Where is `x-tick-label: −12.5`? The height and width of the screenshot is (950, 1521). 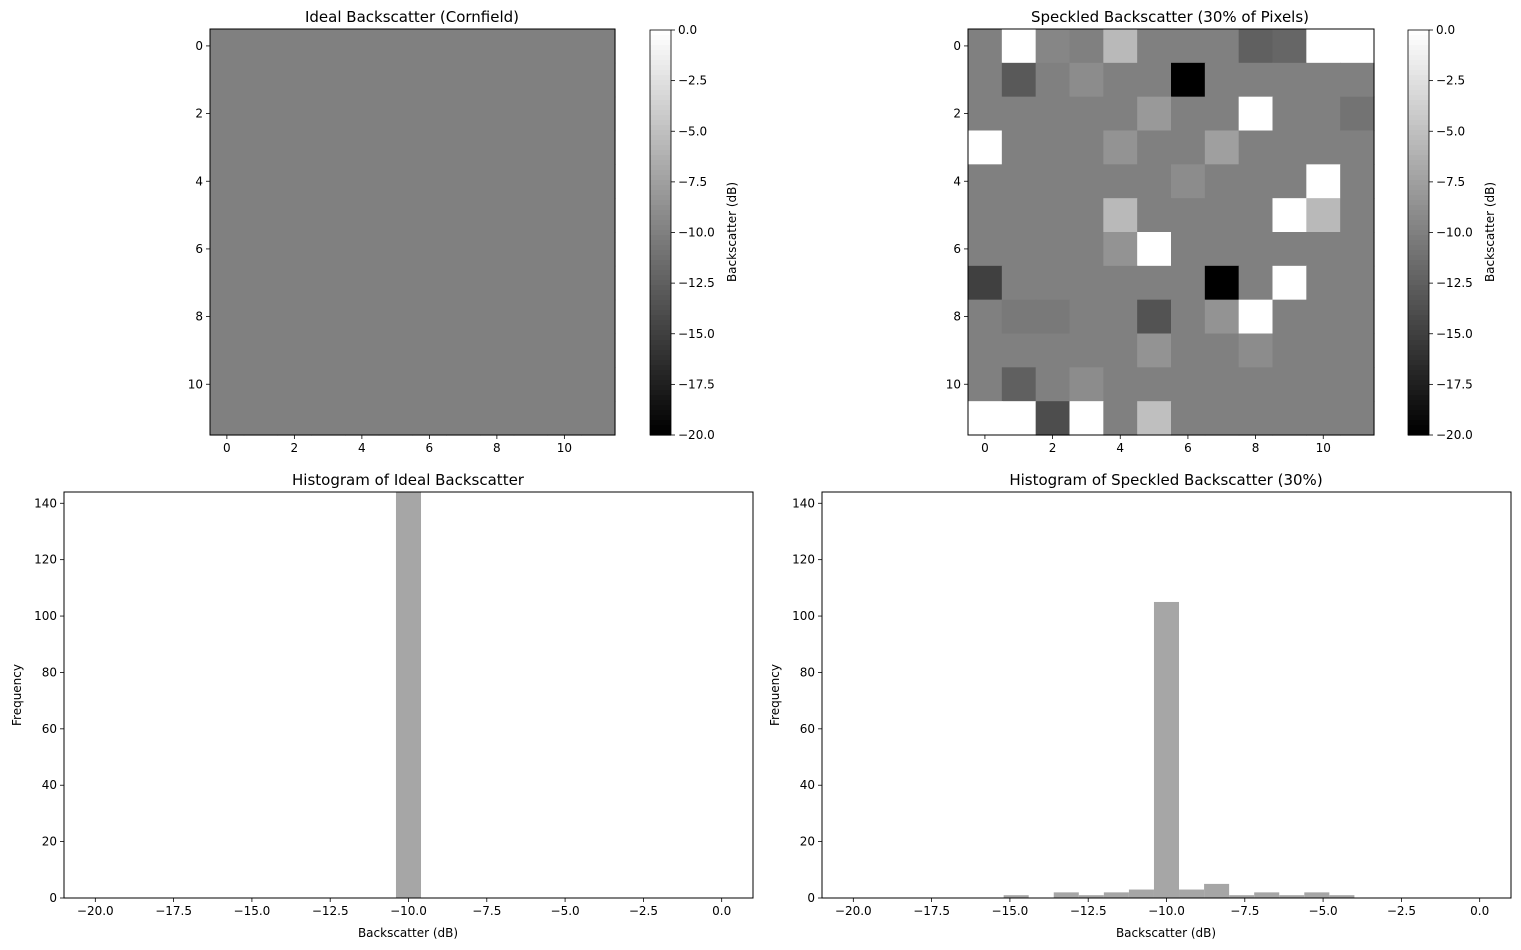 x-tick-label: −12.5 is located at coordinates (330, 911).